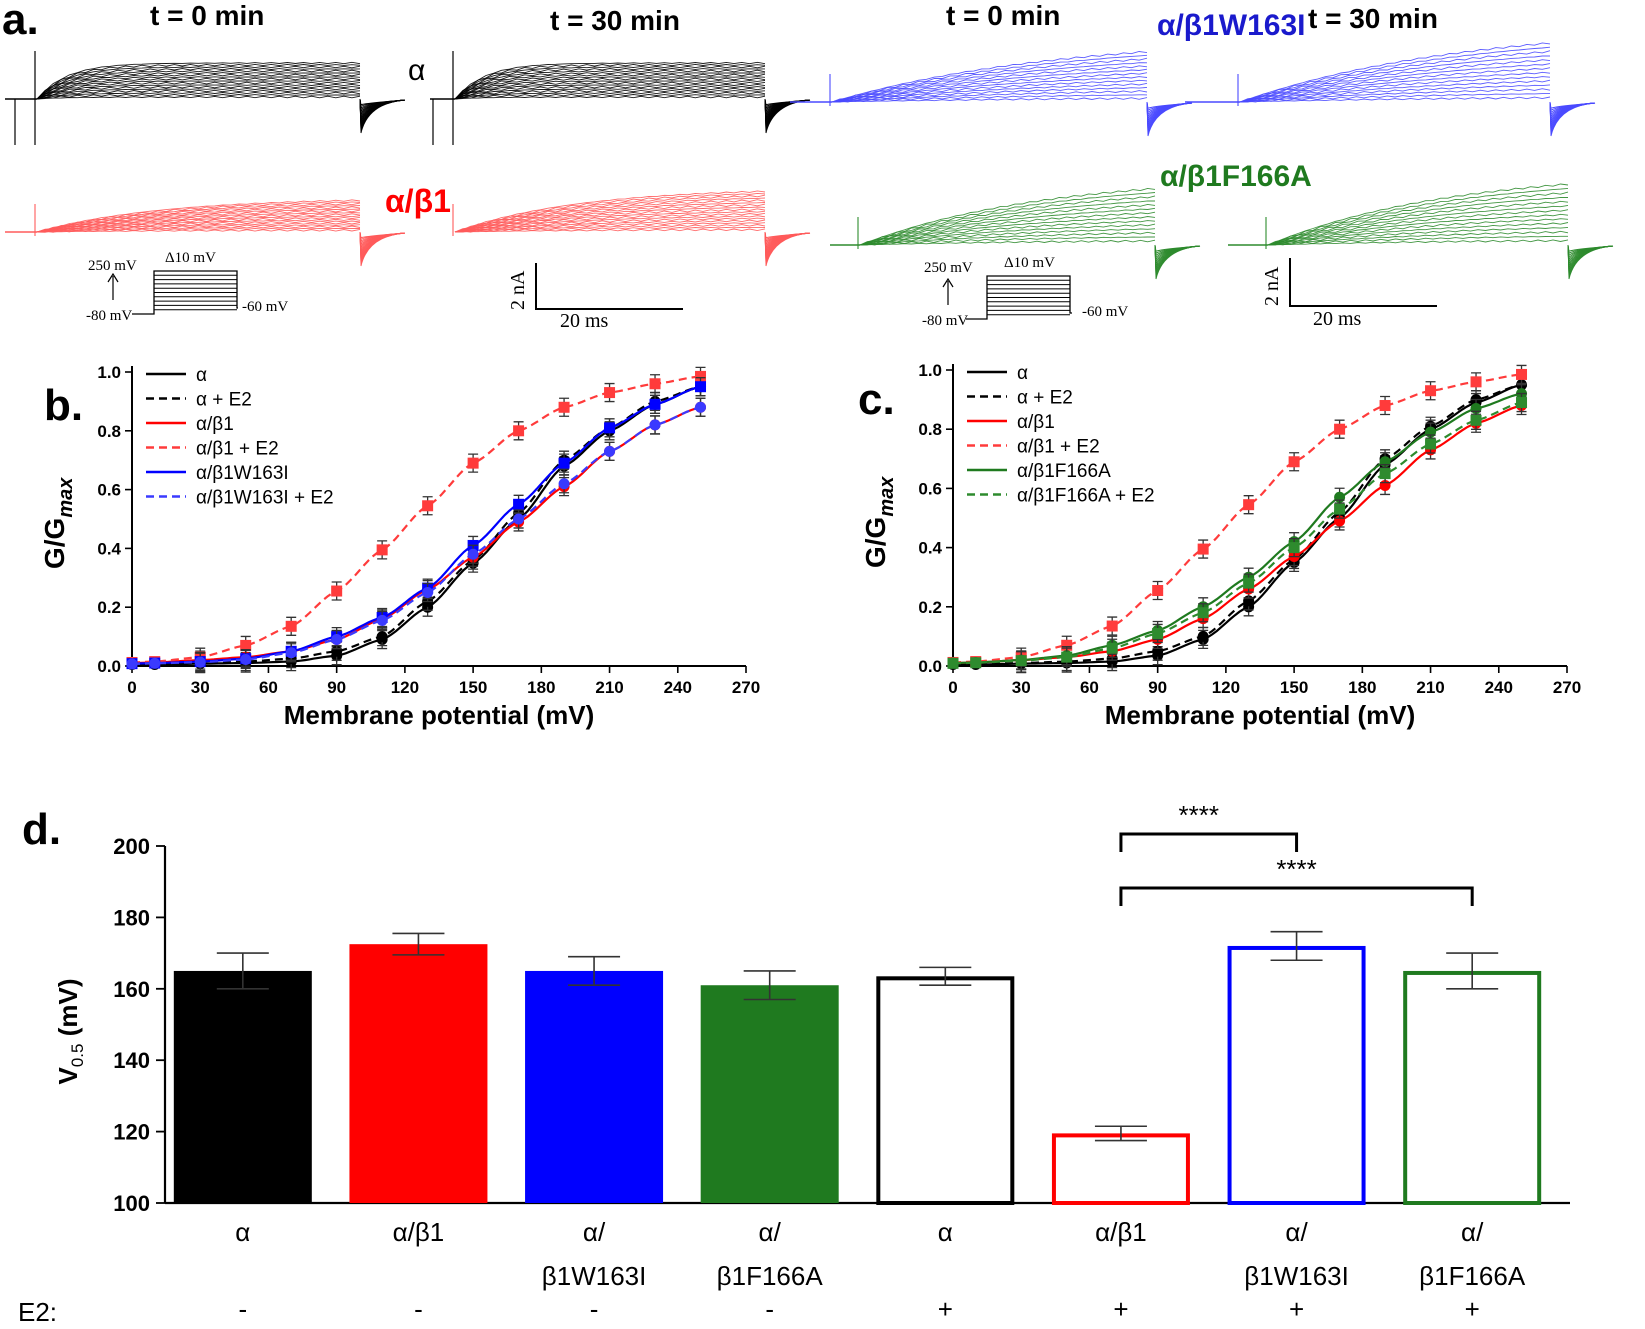 The height and width of the screenshot is (1329, 1645). What do you see at coordinates (242, 1232) in the screenshot?
I see `category-label: α` at bounding box center [242, 1232].